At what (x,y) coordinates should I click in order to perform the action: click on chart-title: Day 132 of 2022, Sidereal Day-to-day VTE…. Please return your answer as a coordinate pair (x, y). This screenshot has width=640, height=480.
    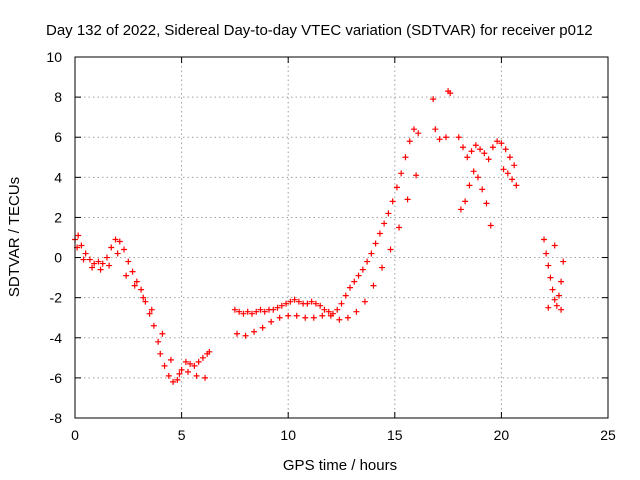
    Looking at the image, I should click on (319, 30).